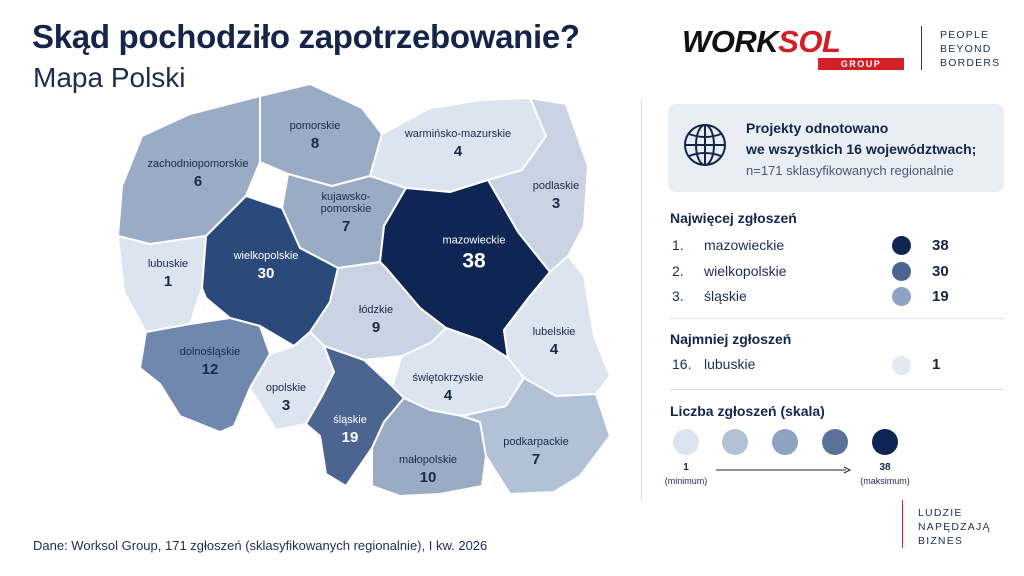  Describe the element at coordinates (306, 36) in the screenshot. I see `page-title: Skąd pochodziło zapotrzebowanie?` at that location.